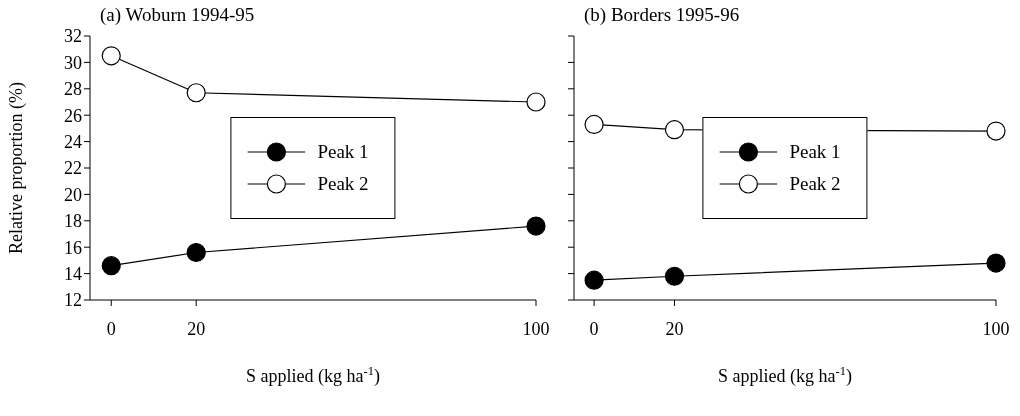  I want to click on chart-title: (a) Woburn 1994-95, so click(177, 15).